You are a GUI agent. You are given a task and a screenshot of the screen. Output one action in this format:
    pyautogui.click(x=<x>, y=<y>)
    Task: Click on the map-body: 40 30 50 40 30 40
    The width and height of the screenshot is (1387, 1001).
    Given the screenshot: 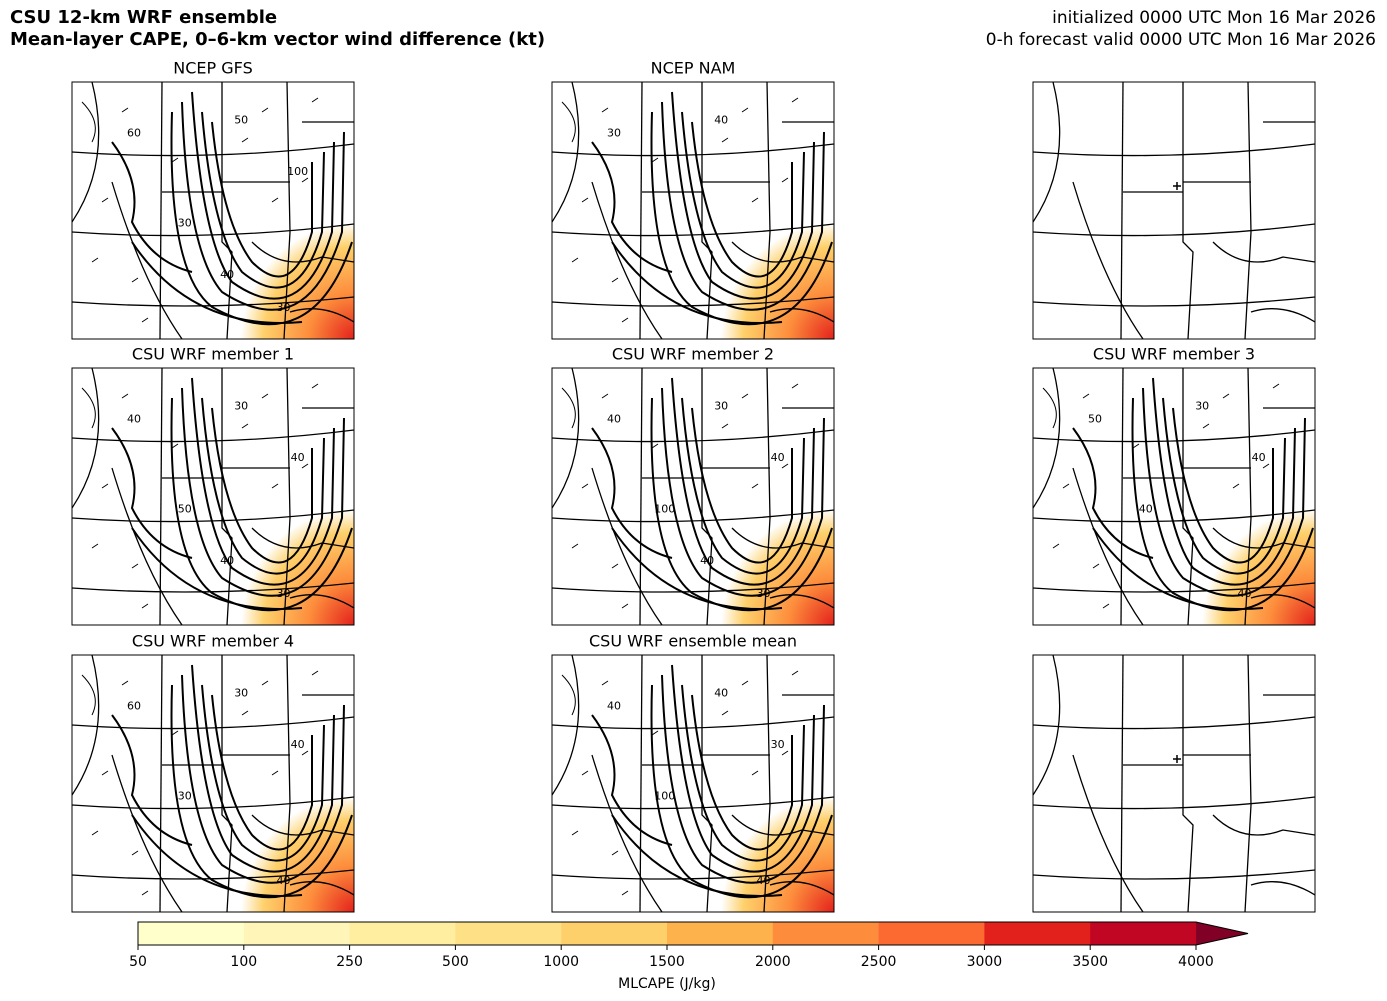 What is the action you would take?
    pyautogui.click(x=213, y=496)
    